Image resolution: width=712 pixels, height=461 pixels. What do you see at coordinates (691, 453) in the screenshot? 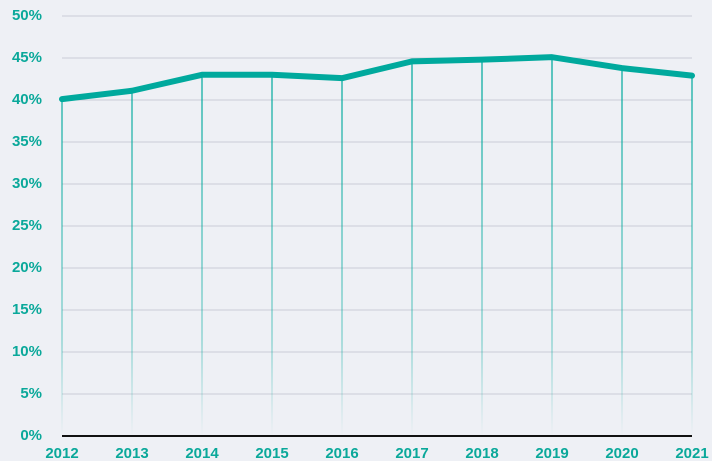
I see `x-tick-label: 2021` at bounding box center [691, 453].